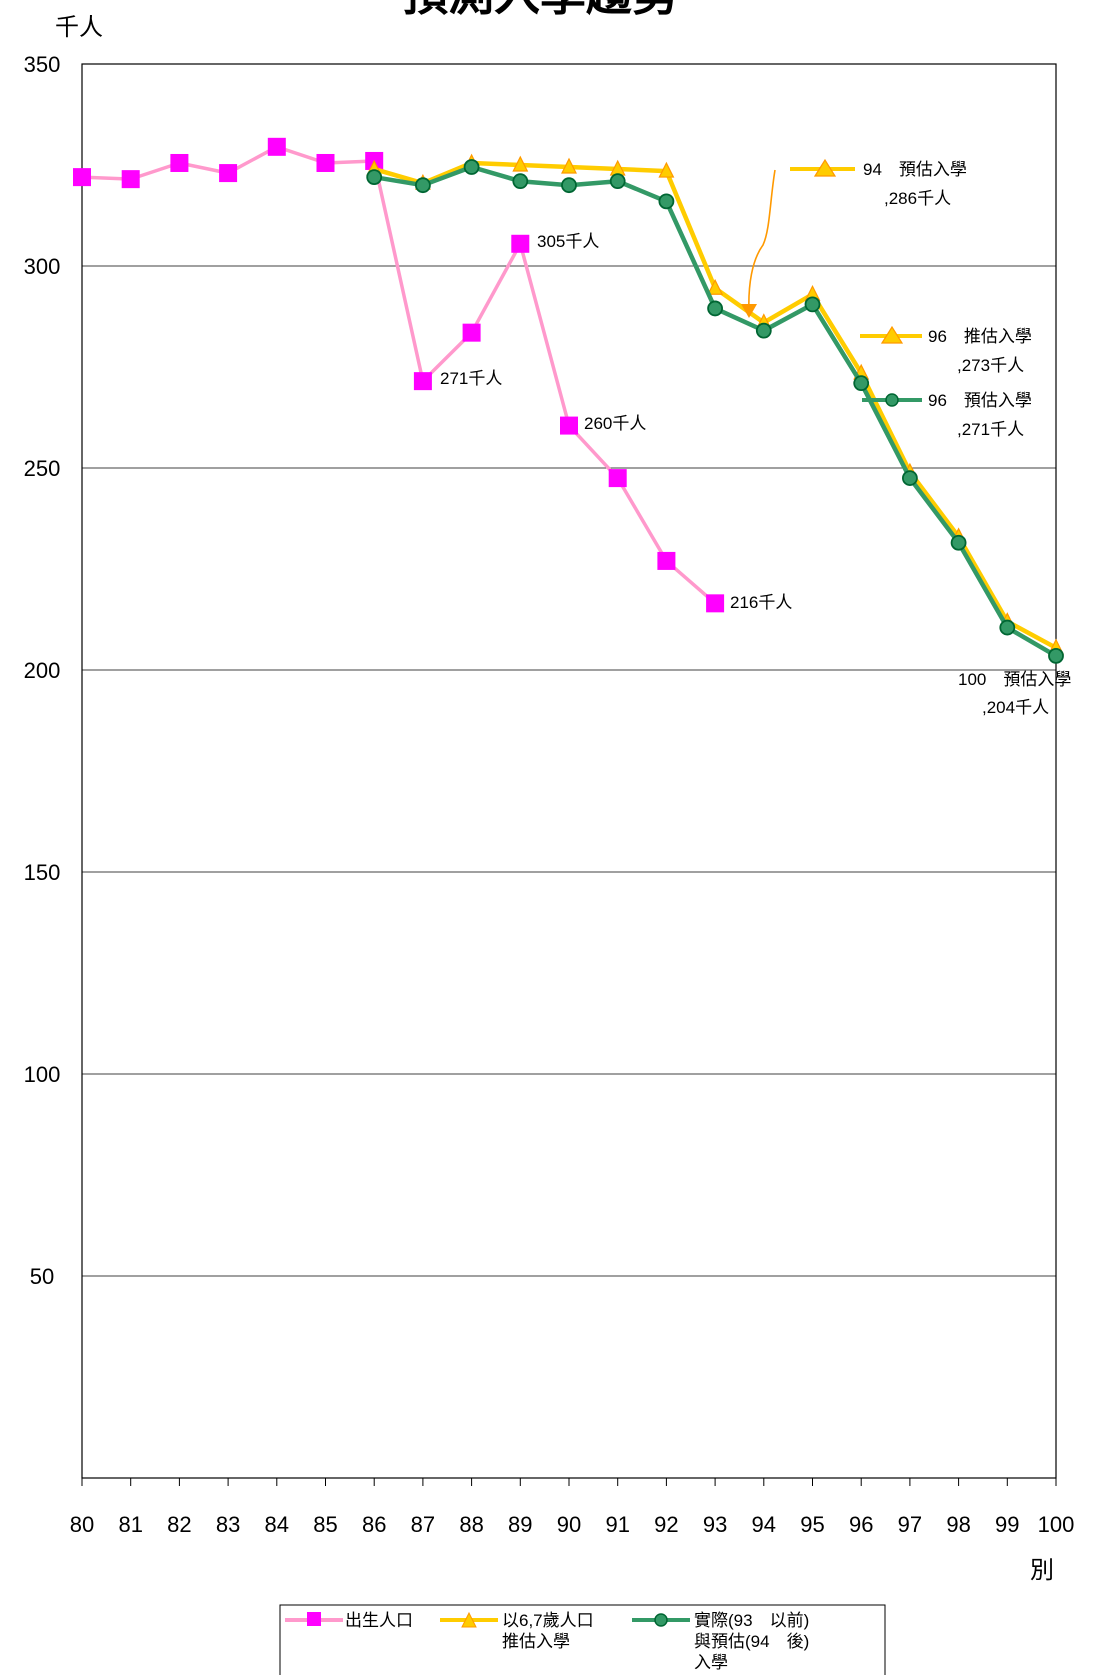 Image resolution: width=1105 pixels, height=1675 pixels. What do you see at coordinates (325, 1524) in the screenshot?
I see `x-tick-label-85: 85` at bounding box center [325, 1524].